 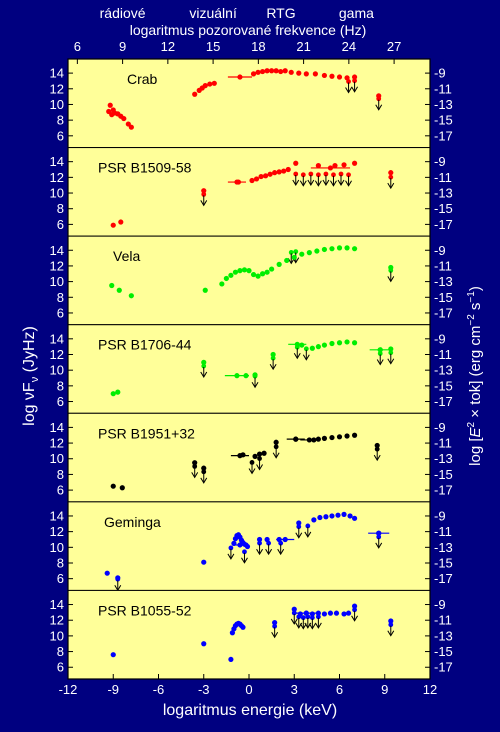 I want to click on x-top-tick-label: 9, so click(x=122, y=46).